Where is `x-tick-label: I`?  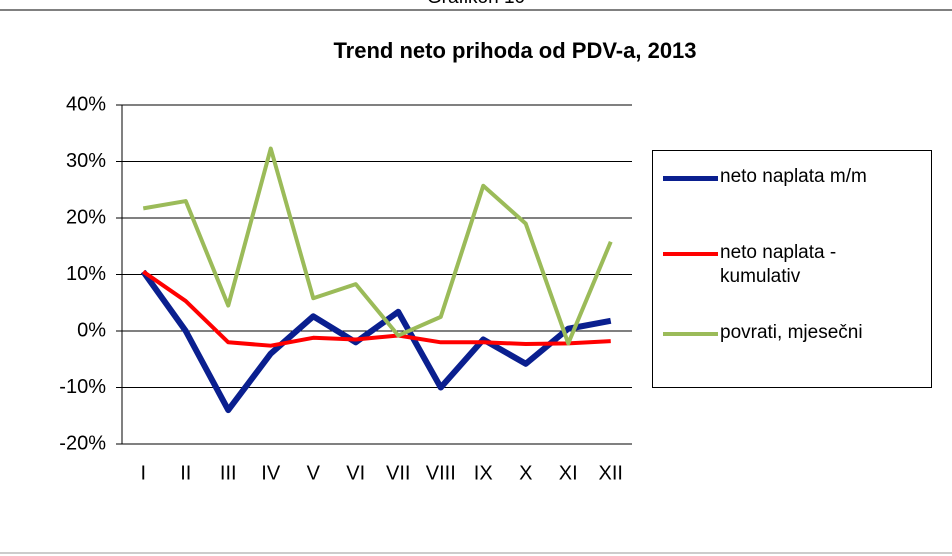
x-tick-label: I is located at coordinates (143, 473).